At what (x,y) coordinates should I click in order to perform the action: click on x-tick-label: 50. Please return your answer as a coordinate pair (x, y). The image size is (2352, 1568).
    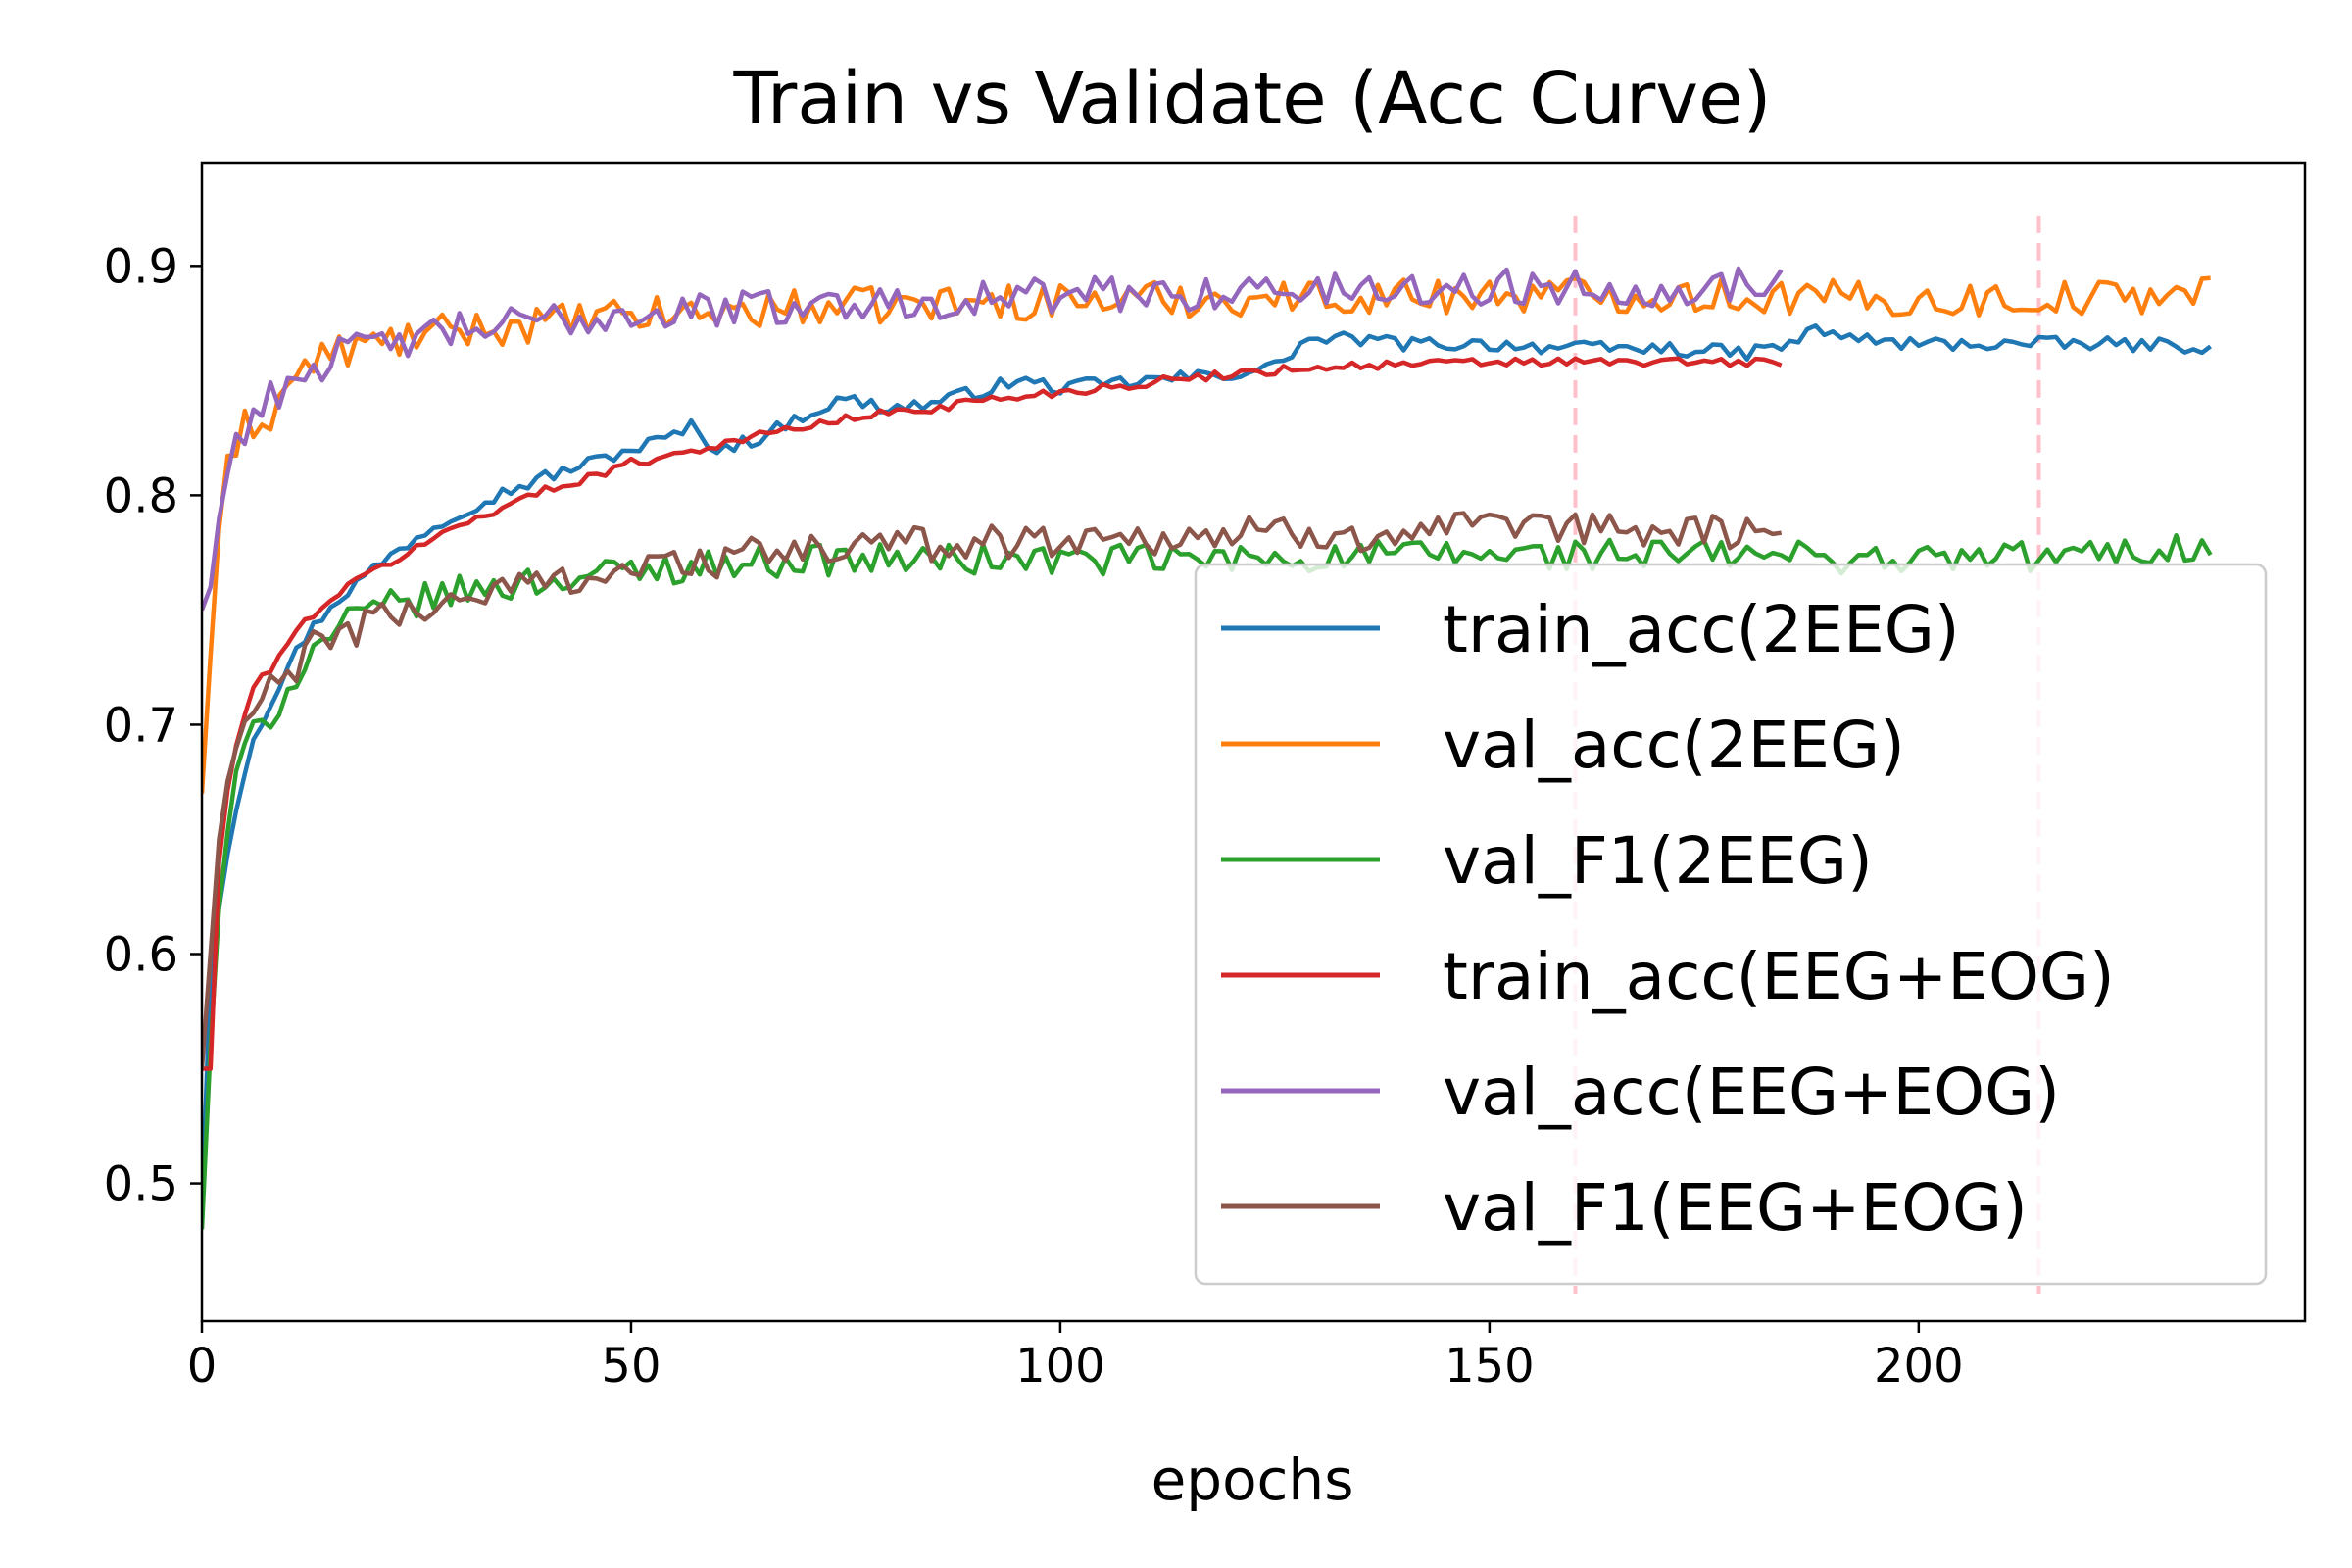
    Looking at the image, I should click on (631, 1366).